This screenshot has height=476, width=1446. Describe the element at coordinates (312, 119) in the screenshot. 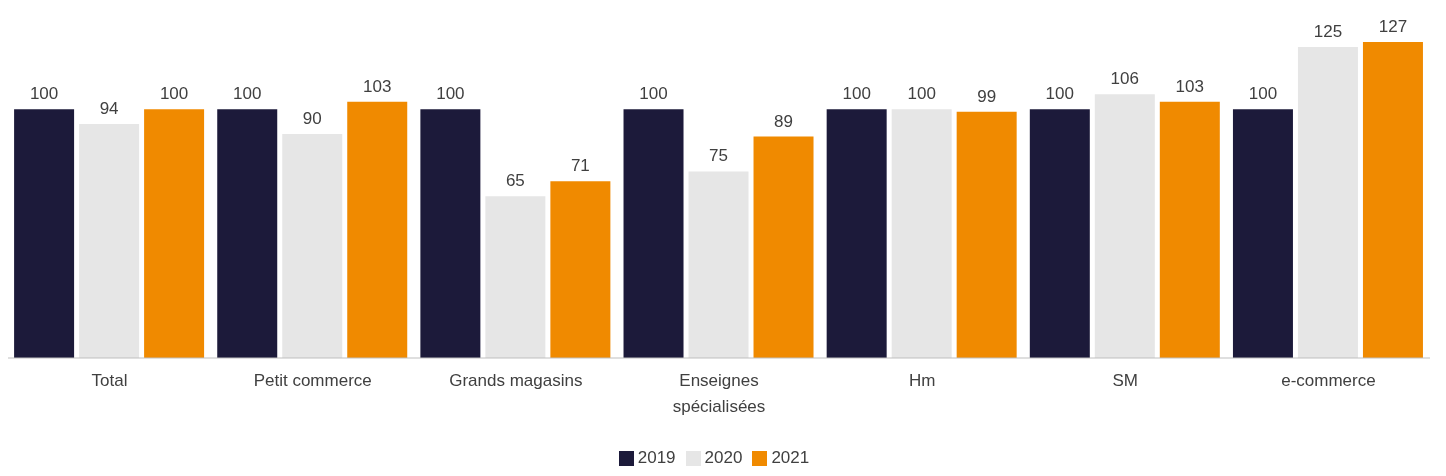

I see `data-label: 90` at that location.